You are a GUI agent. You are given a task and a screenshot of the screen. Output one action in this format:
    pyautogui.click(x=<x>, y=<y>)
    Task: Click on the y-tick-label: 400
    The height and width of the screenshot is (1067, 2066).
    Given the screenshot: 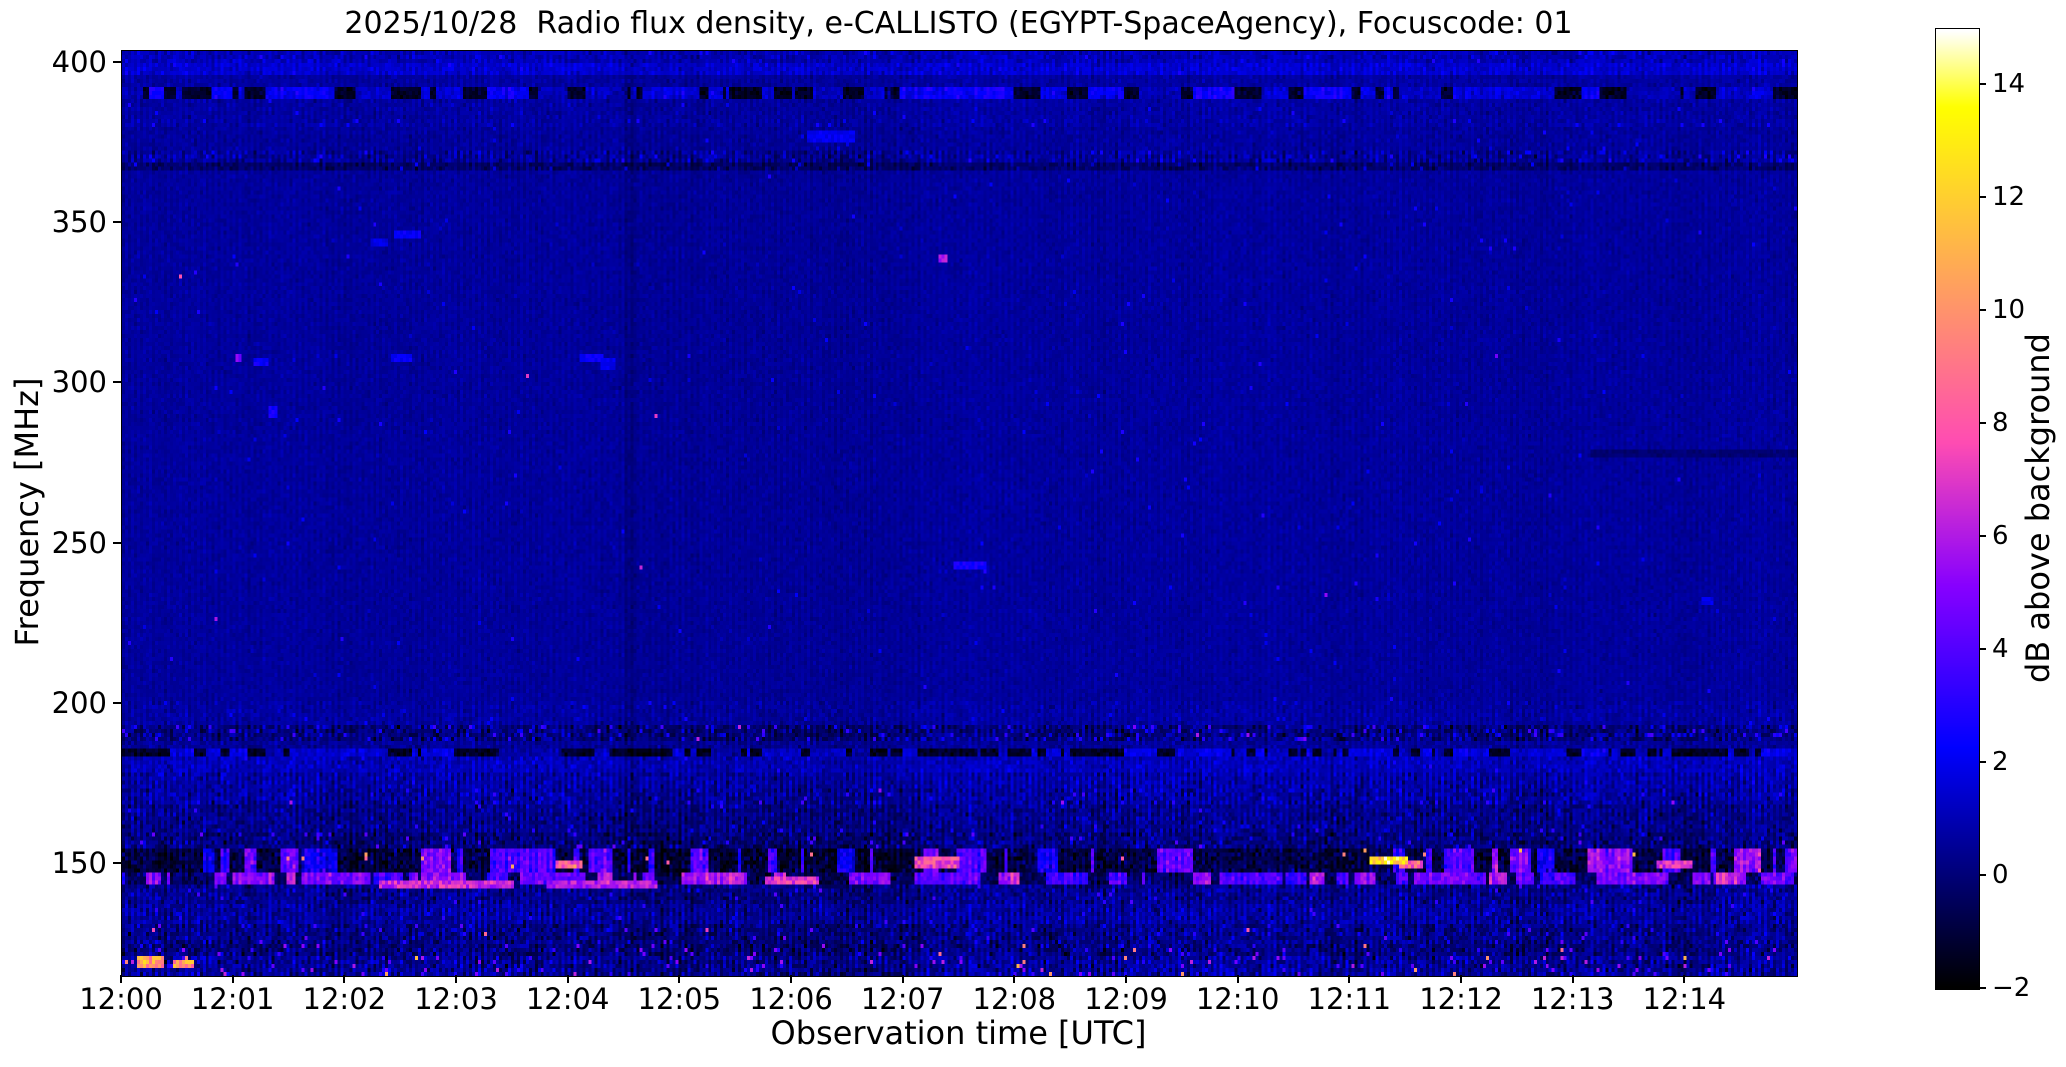 What is the action you would take?
    pyautogui.click(x=79, y=62)
    